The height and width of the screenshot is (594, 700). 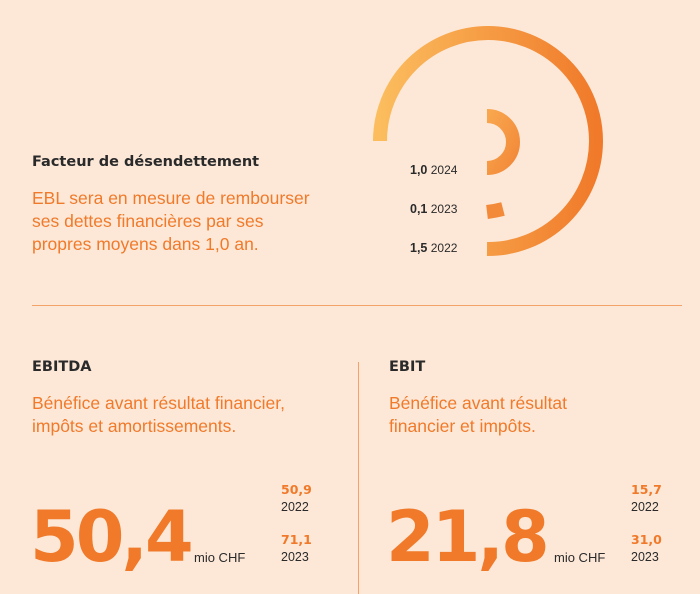 I want to click on debt-factor-title: Facteur de désendettement, so click(x=146, y=162).